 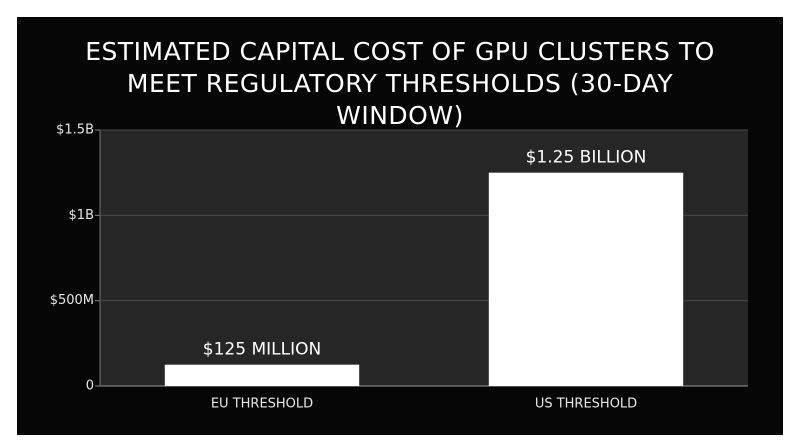 I want to click on x-tick-label: US THRESHOLD, so click(x=586, y=404).